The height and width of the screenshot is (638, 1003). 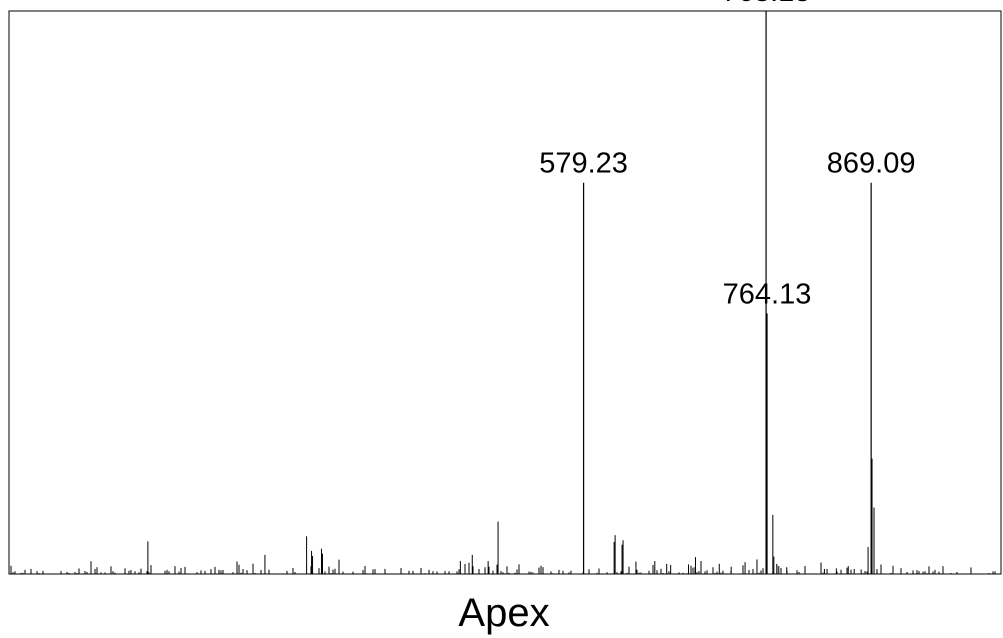 I want to click on minor-peaks, so click(x=511, y=516).